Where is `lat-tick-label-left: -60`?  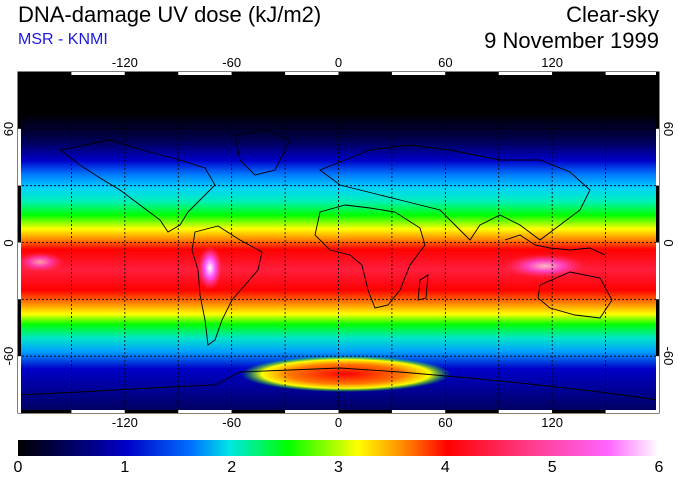
lat-tick-label-left: -60 is located at coordinates (8, 356).